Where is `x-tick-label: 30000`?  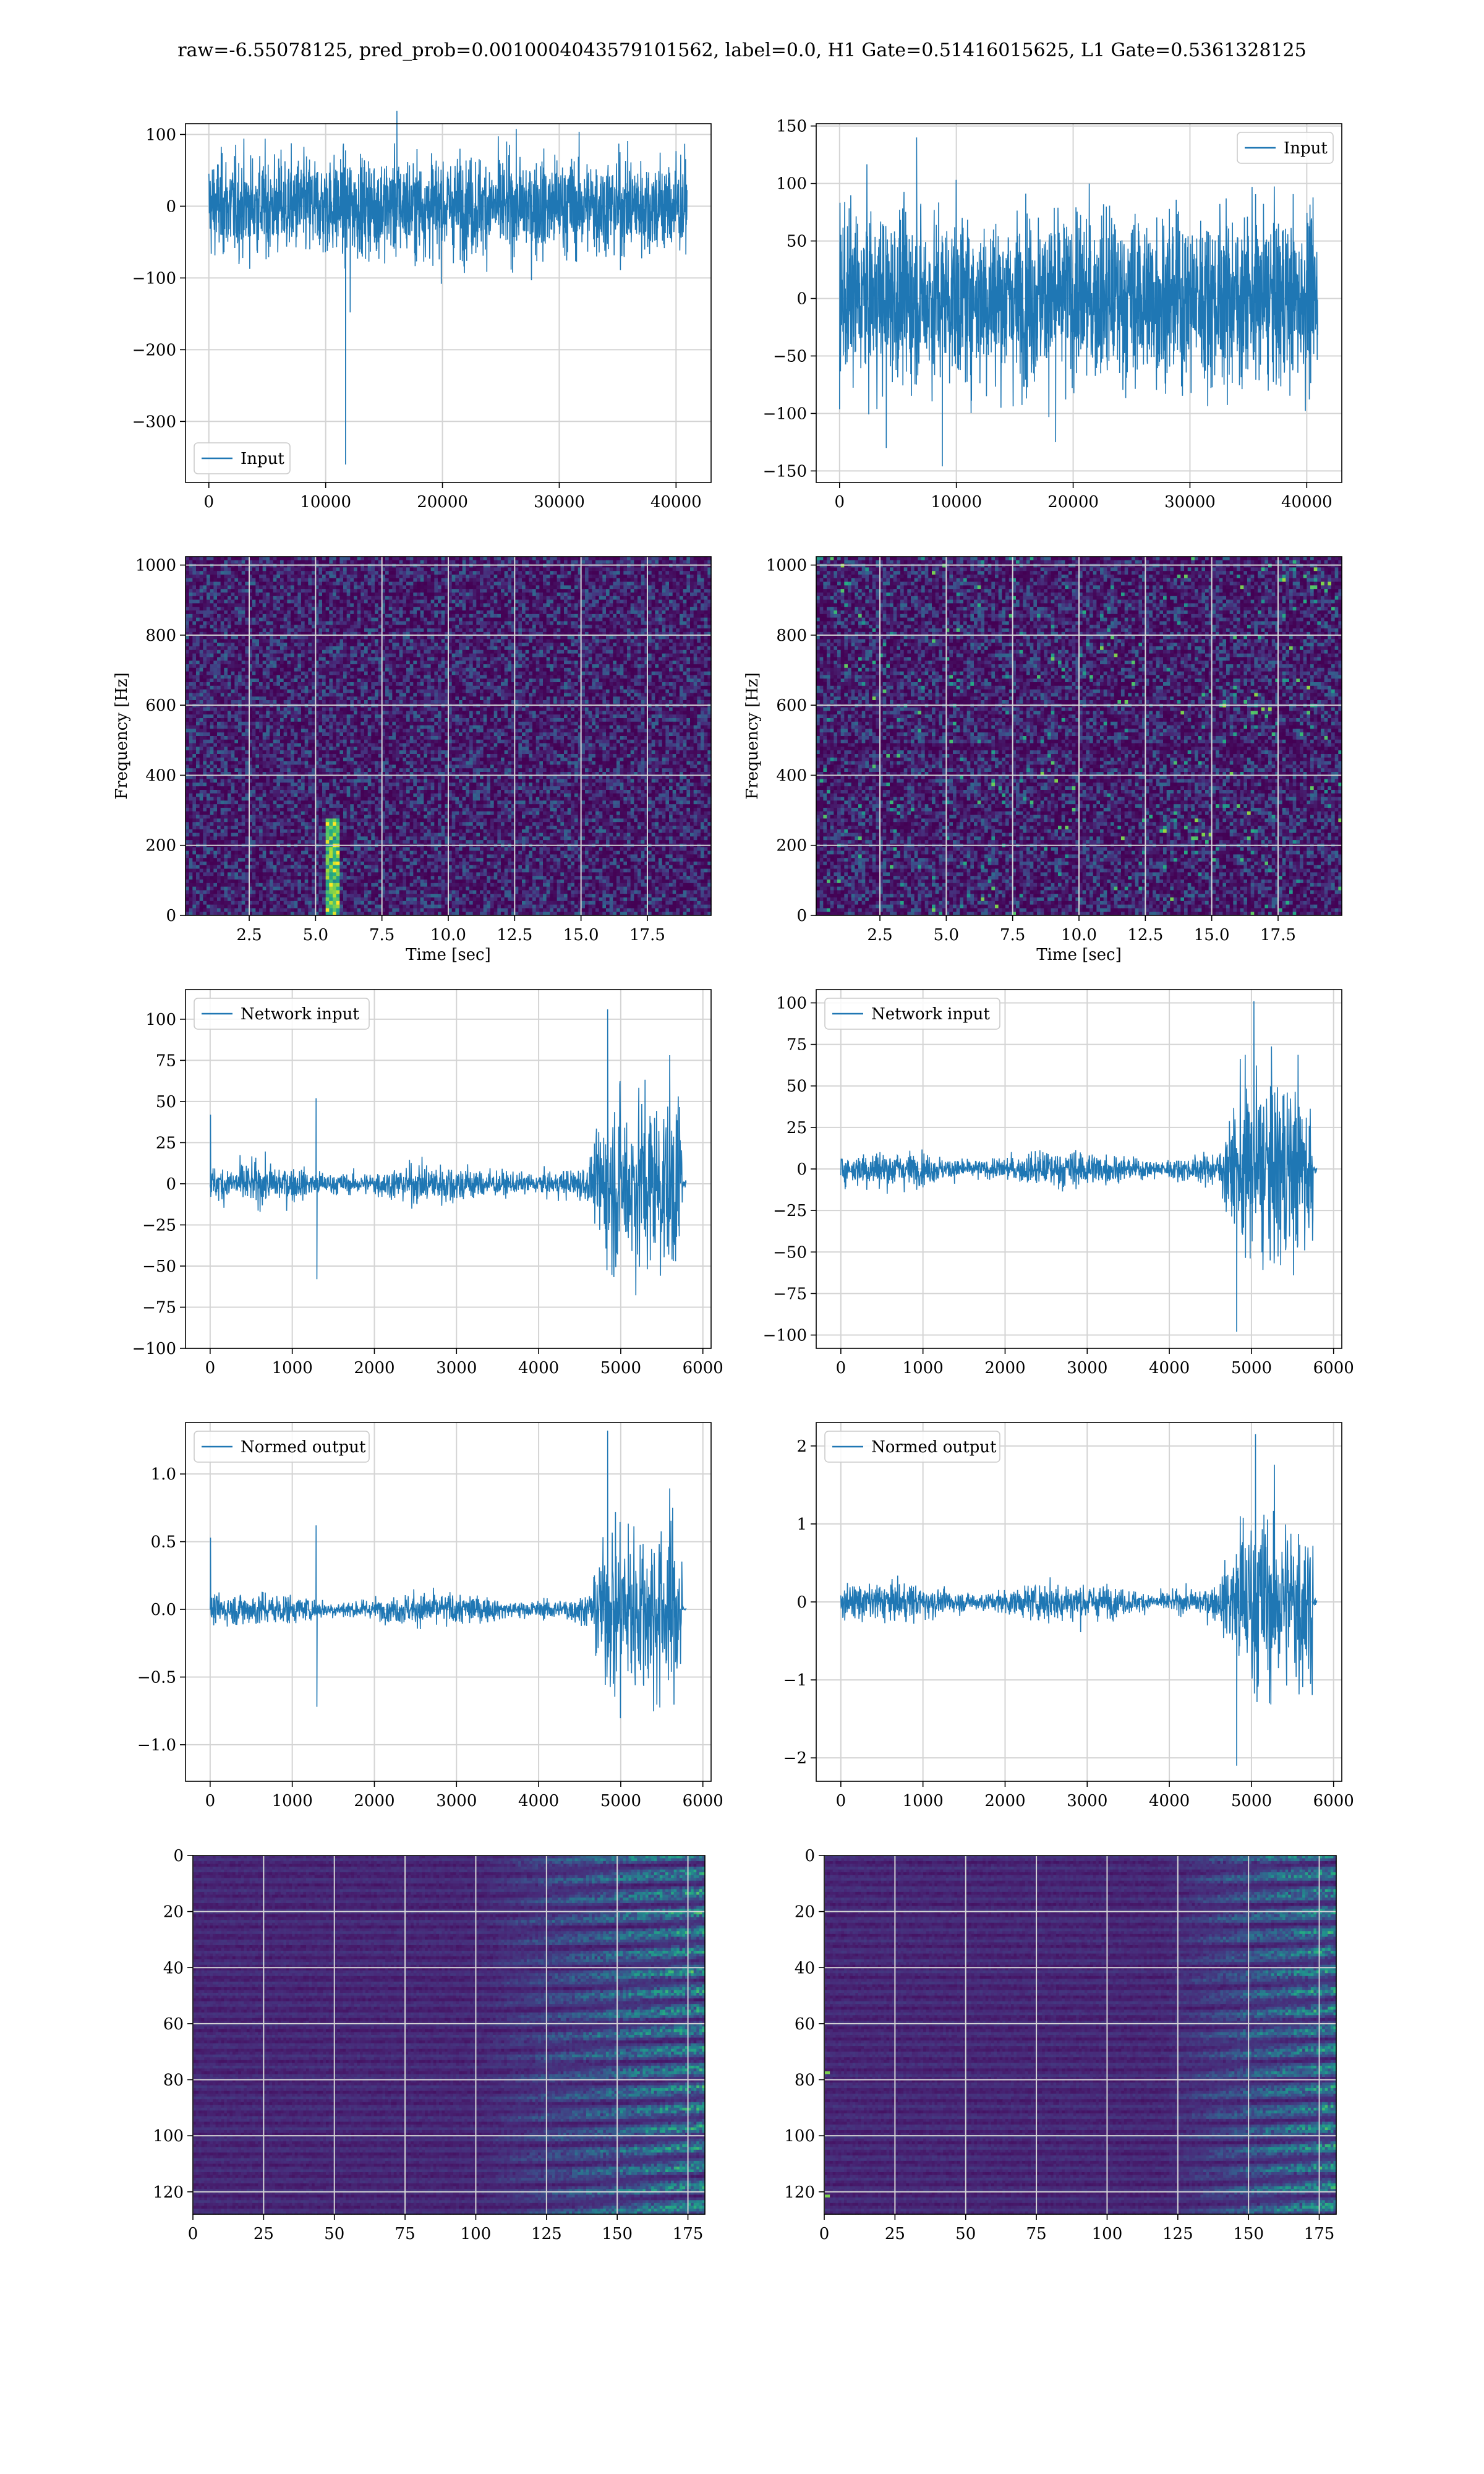
x-tick-label: 30000 is located at coordinates (559, 502).